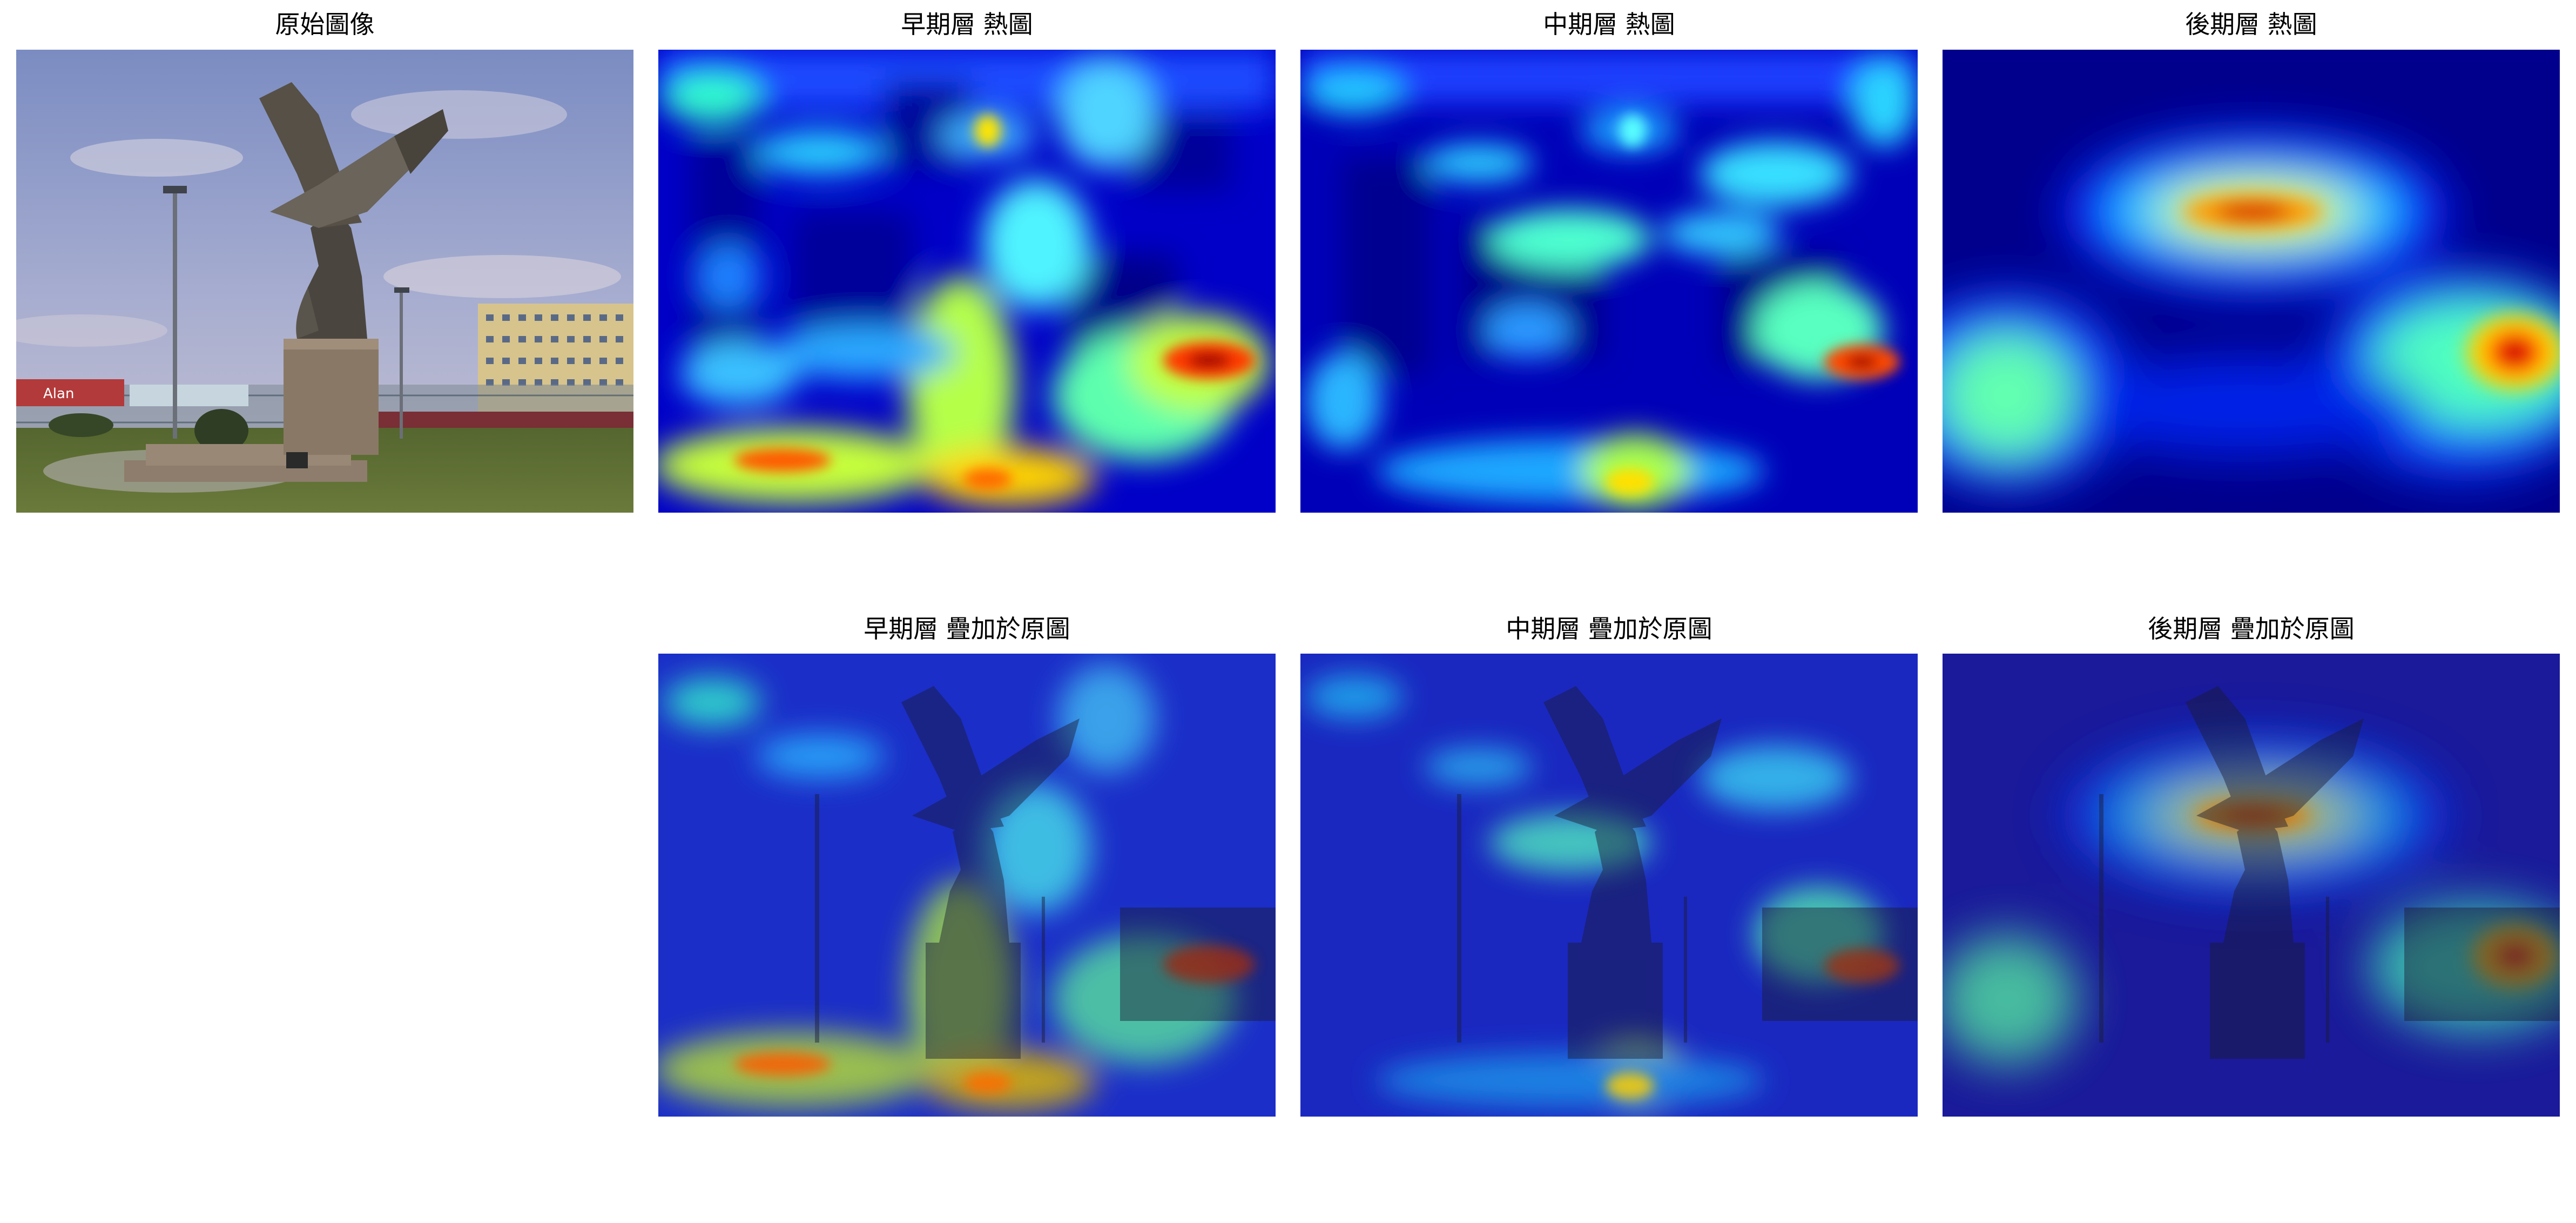 This screenshot has width=2576, height=1223. Describe the element at coordinates (324, 281) in the screenshot. I see `original-image: Alan` at that location.